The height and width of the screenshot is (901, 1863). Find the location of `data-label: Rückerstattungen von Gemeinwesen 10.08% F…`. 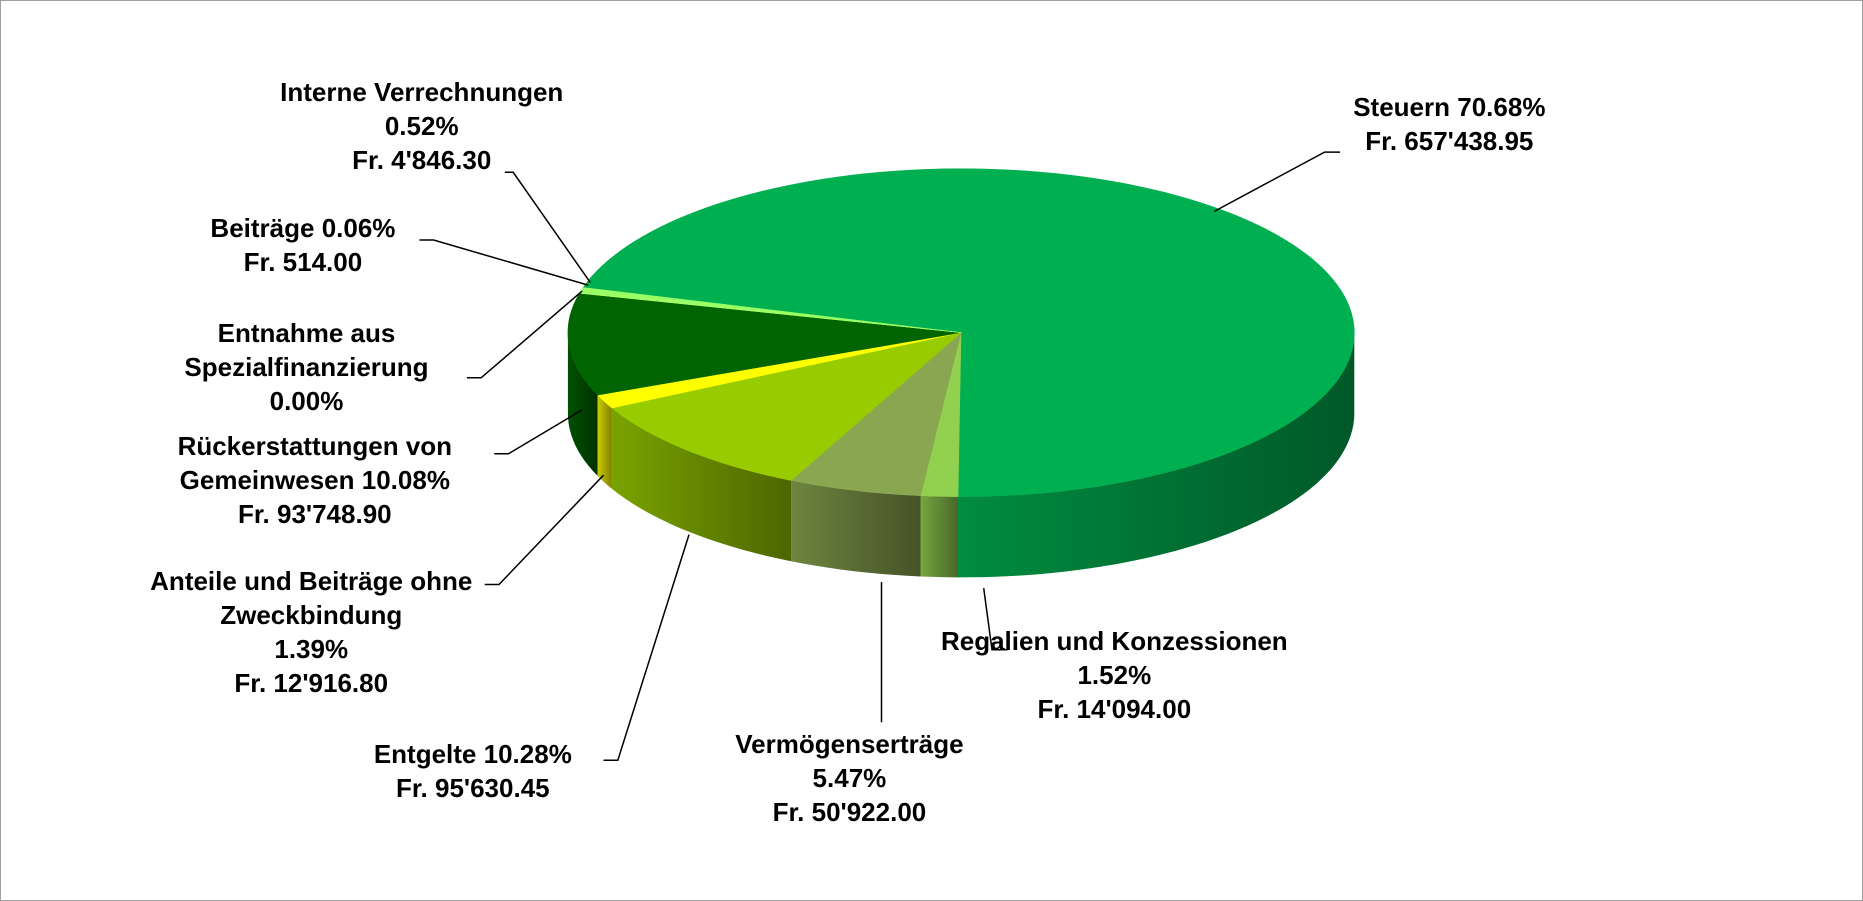

data-label: Rückerstattungen von Gemeinwesen 10.08% F… is located at coordinates (315, 480).